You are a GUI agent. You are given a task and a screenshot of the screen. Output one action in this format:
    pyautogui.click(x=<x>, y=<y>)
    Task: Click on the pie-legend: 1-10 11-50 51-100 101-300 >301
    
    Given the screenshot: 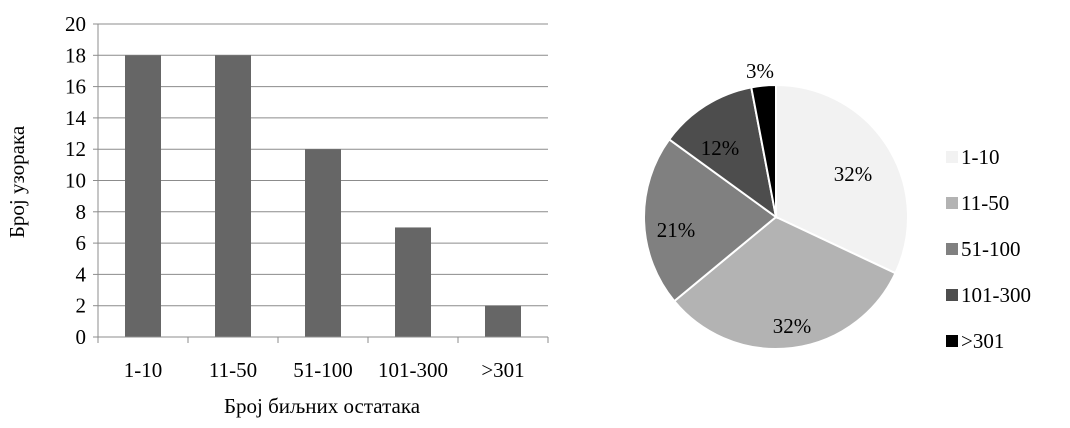 What is the action you would take?
    pyautogui.click(x=988, y=249)
    